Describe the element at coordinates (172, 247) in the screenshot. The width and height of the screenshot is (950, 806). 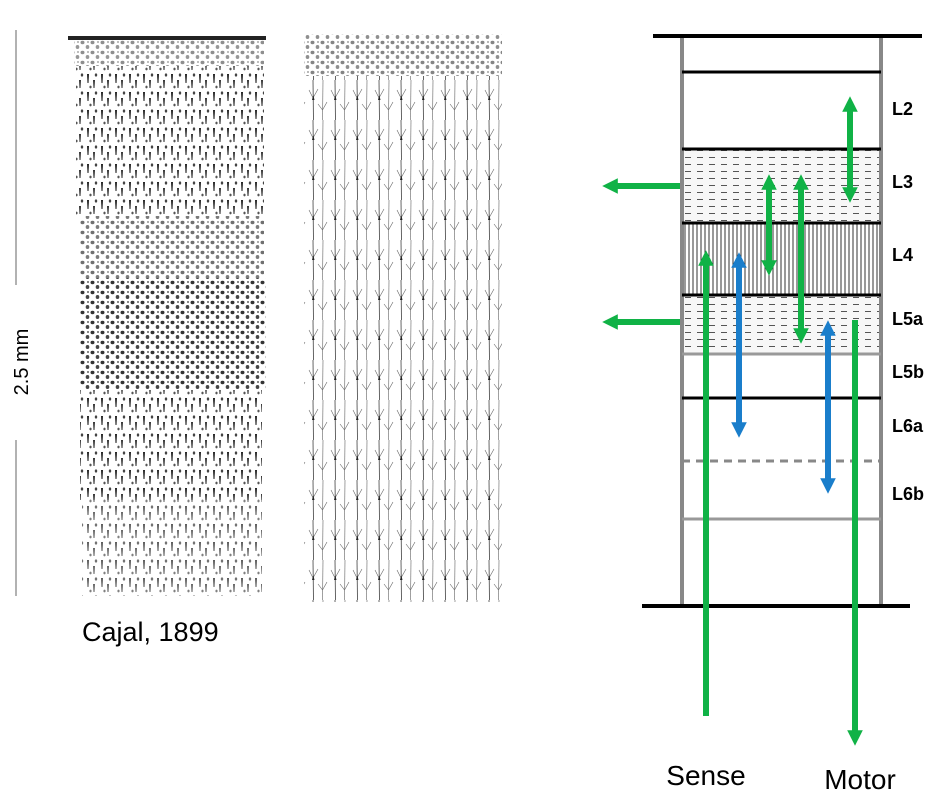
I see `nissl-granular-band` at that location.